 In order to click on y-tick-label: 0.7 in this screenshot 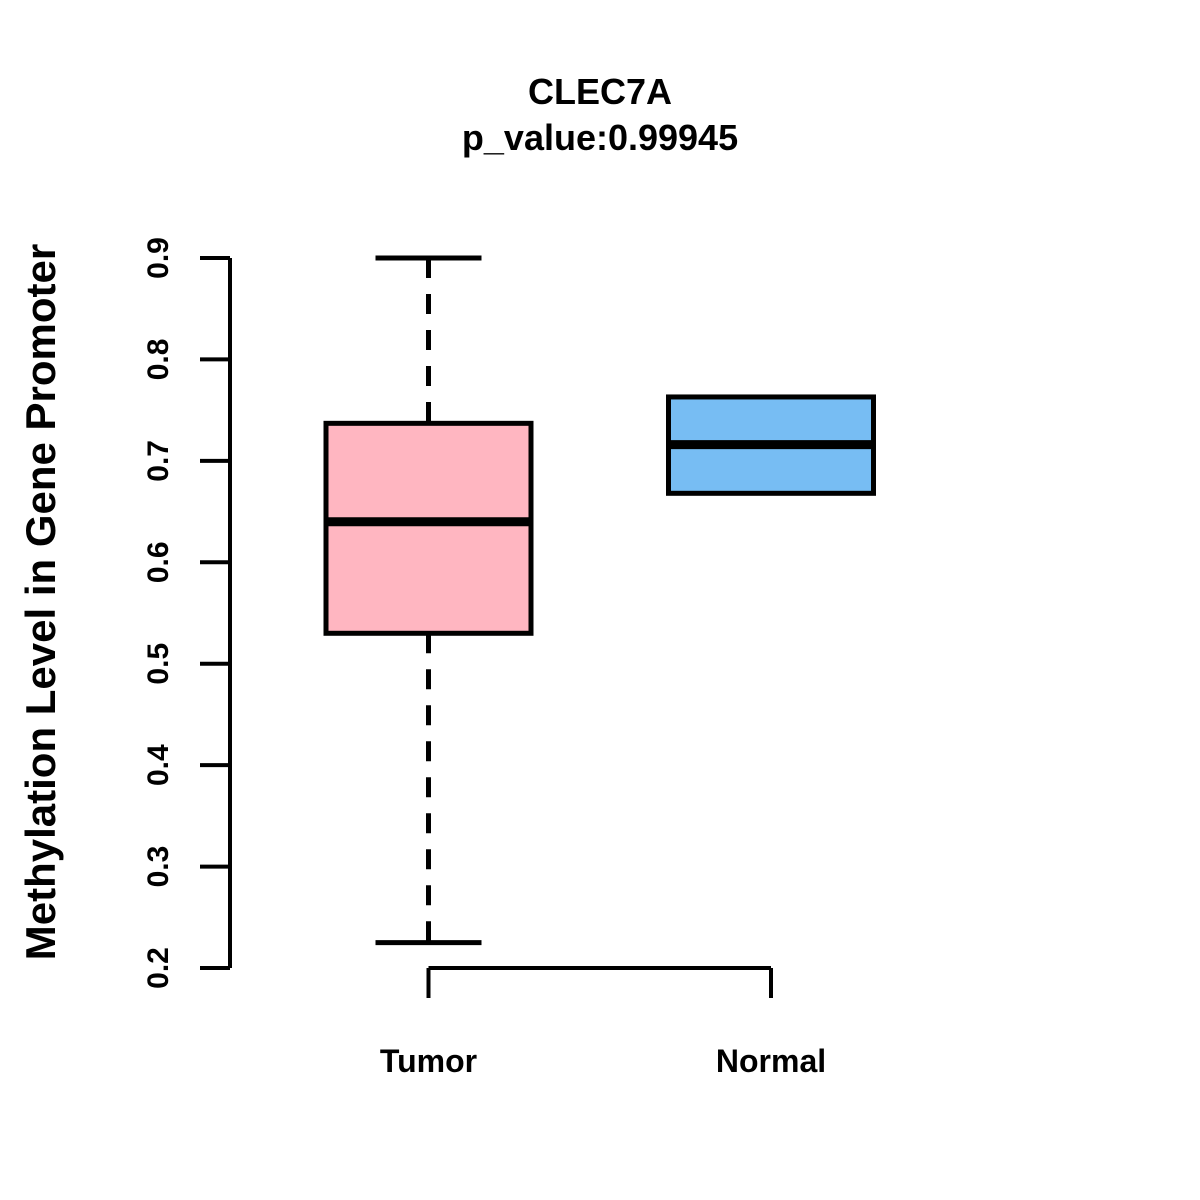, I will do `click(158, 461)`.